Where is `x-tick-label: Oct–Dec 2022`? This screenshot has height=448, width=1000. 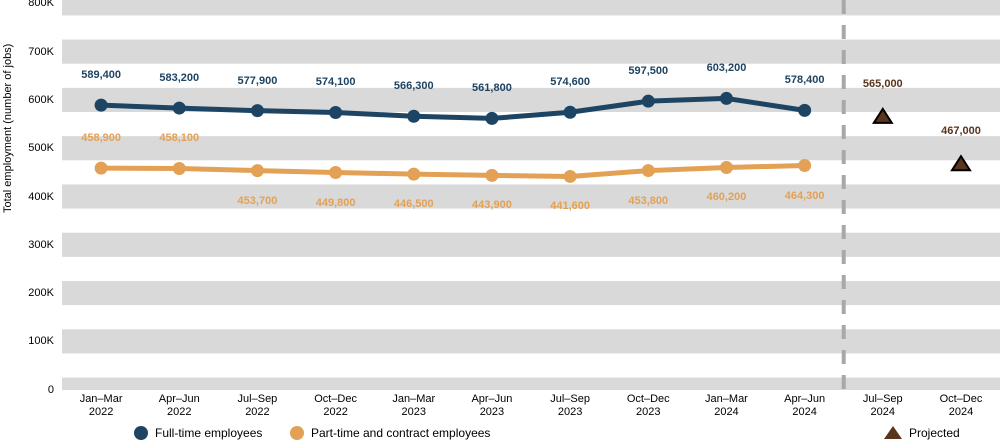 x-tick-label: Oct–Dec 2022 is located at coordinates (336, 406).